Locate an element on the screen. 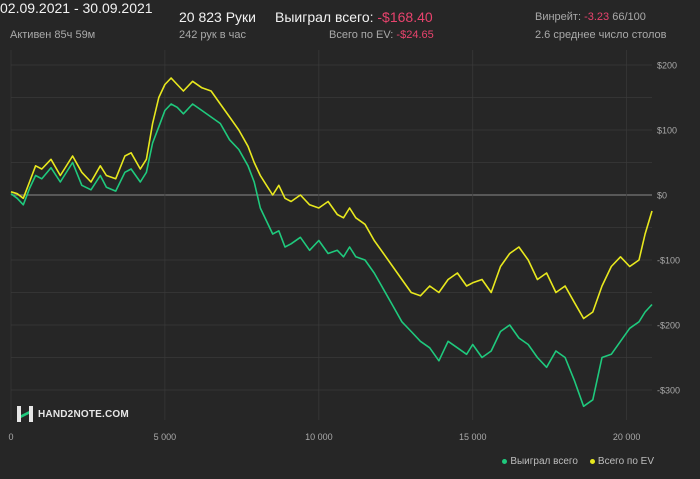 This screenshot has width=700, height=479. x-tick-label: 5 000 is located at coordinates (165, 437).